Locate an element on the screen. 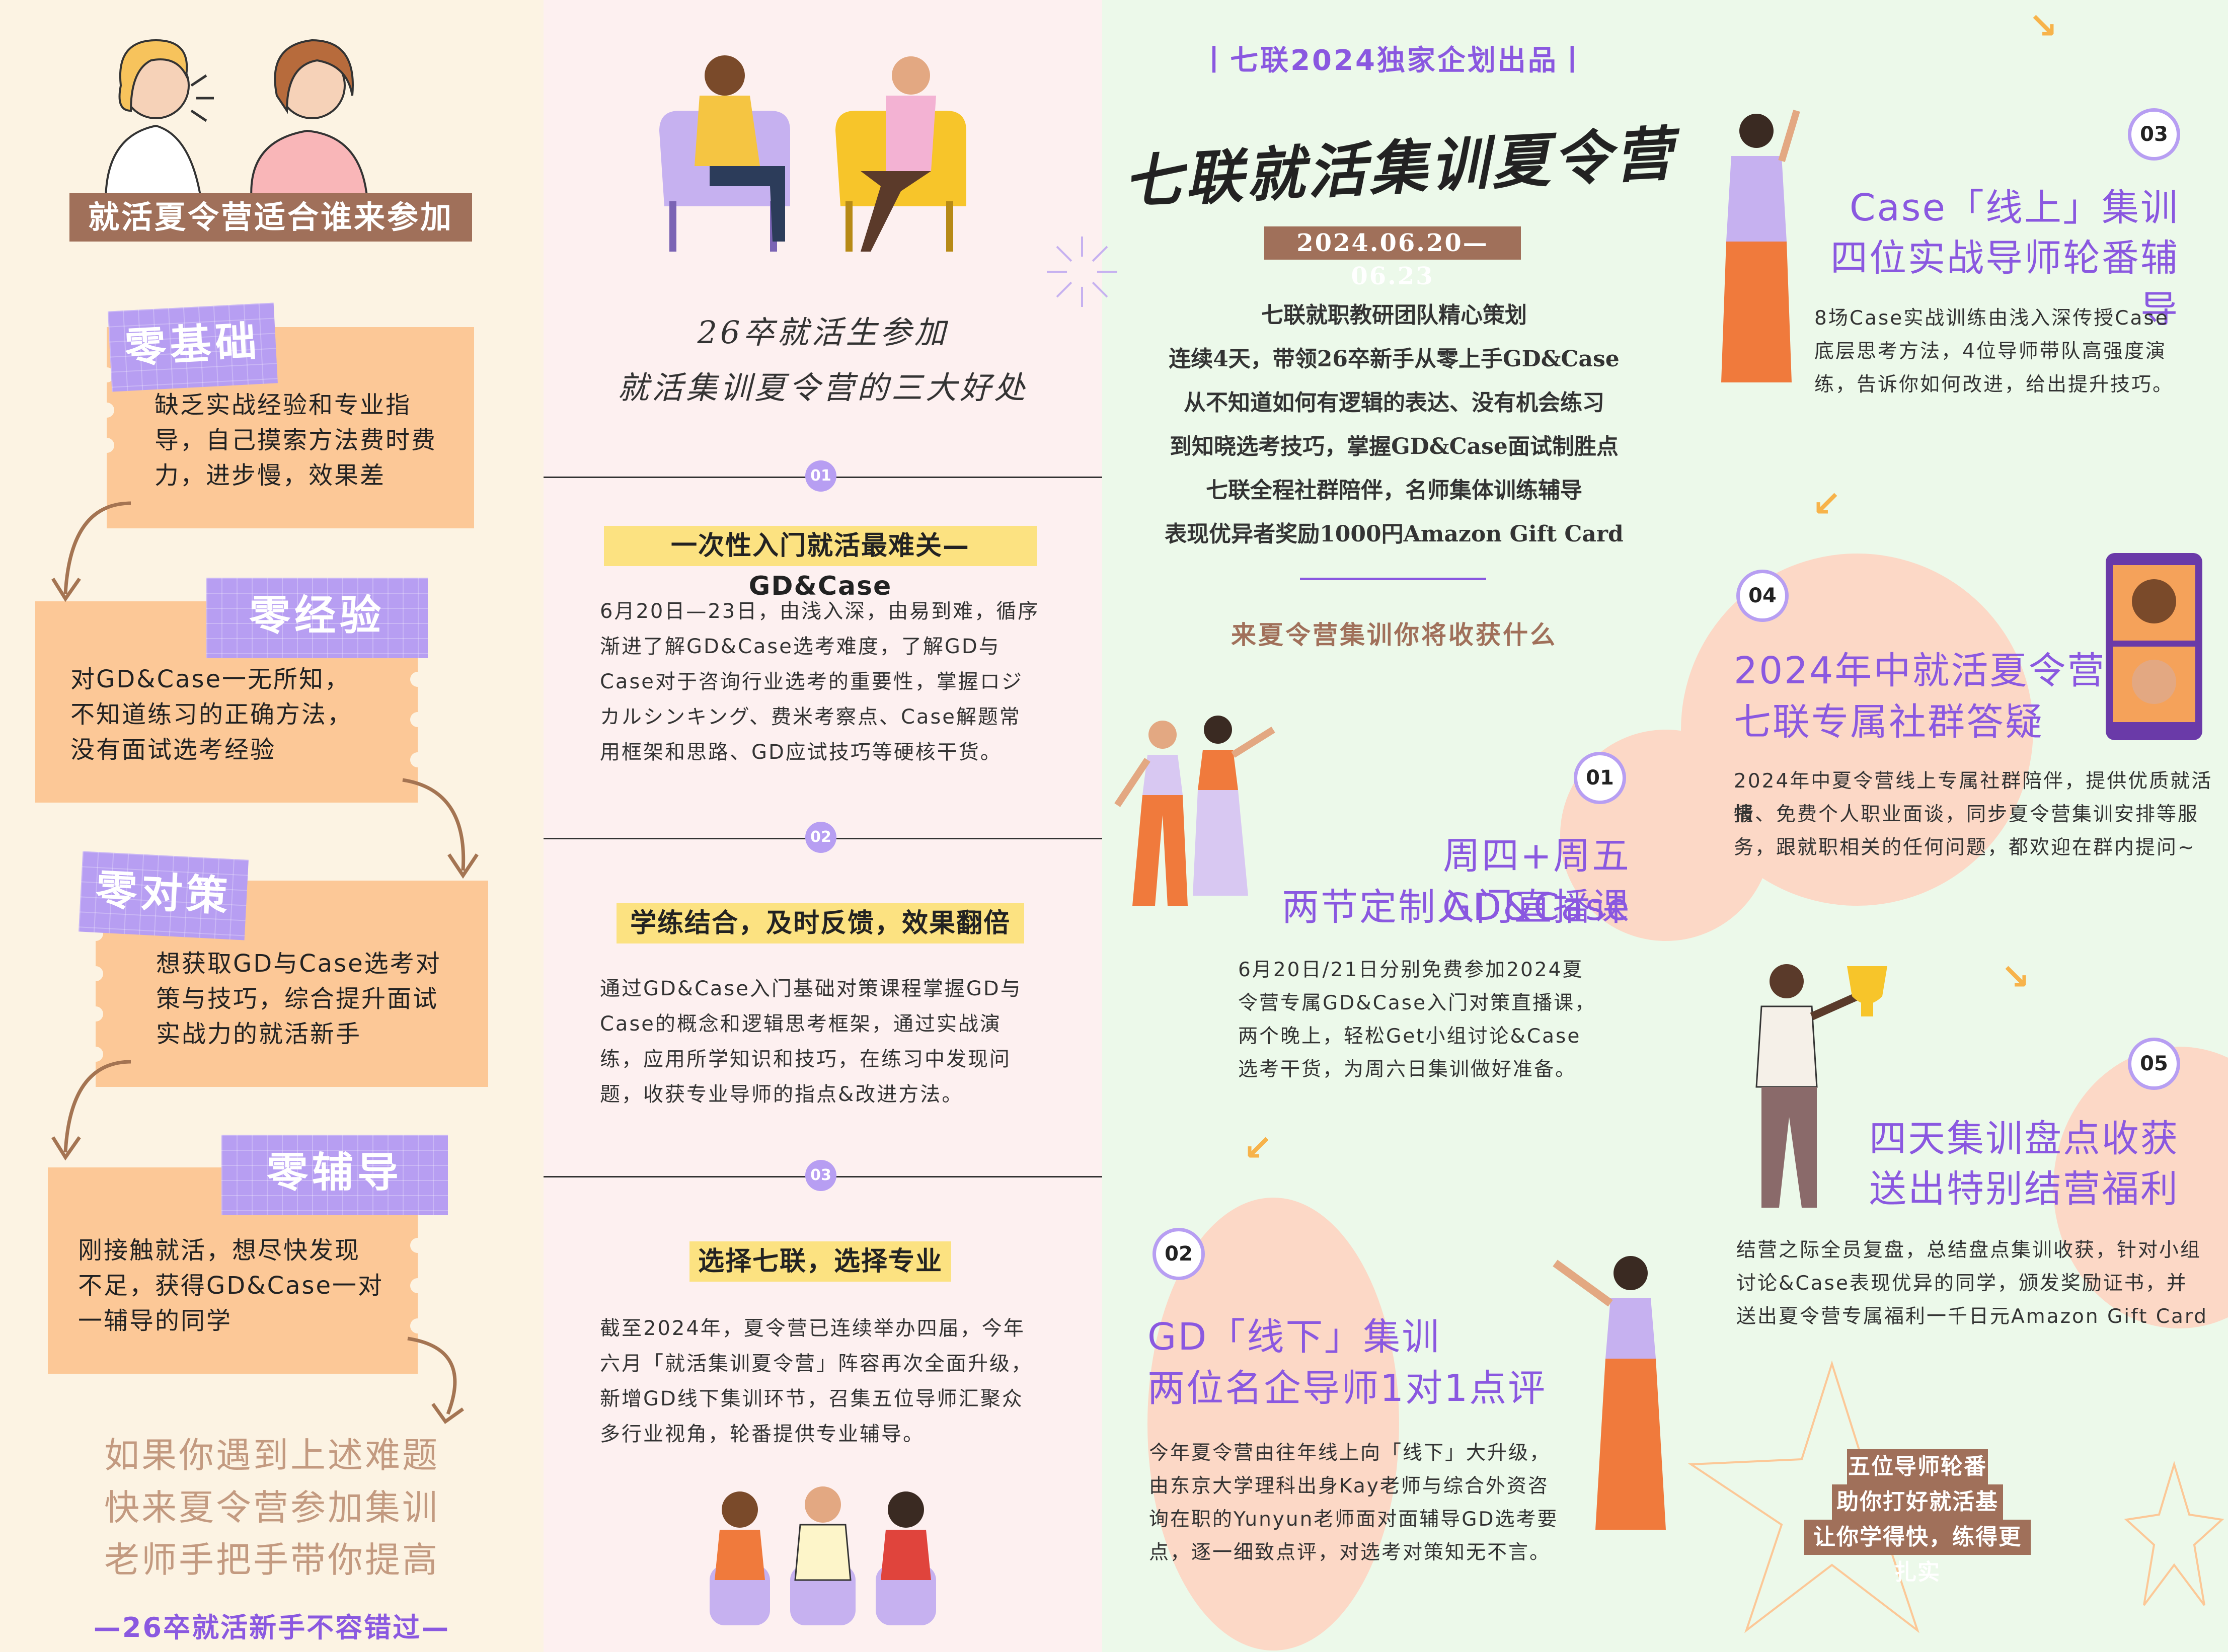 This screenshot has width=2228, height=1652. date-badge: 2024.06.20—06.23 is located at coordinates (1393, 258).